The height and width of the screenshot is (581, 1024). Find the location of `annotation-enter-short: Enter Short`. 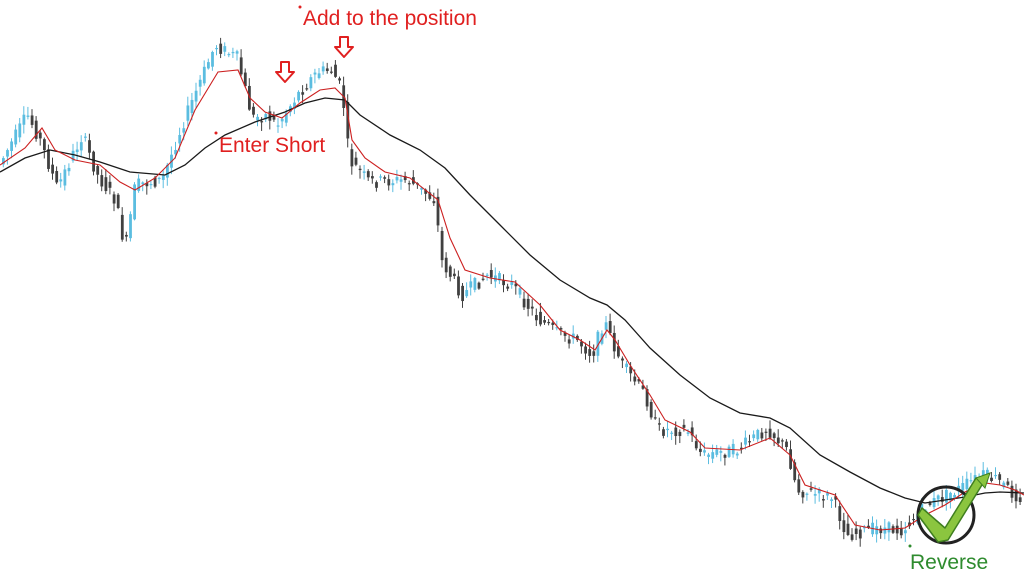

annotation-enter-short: Enter Short is located at coordinates (272, 145).